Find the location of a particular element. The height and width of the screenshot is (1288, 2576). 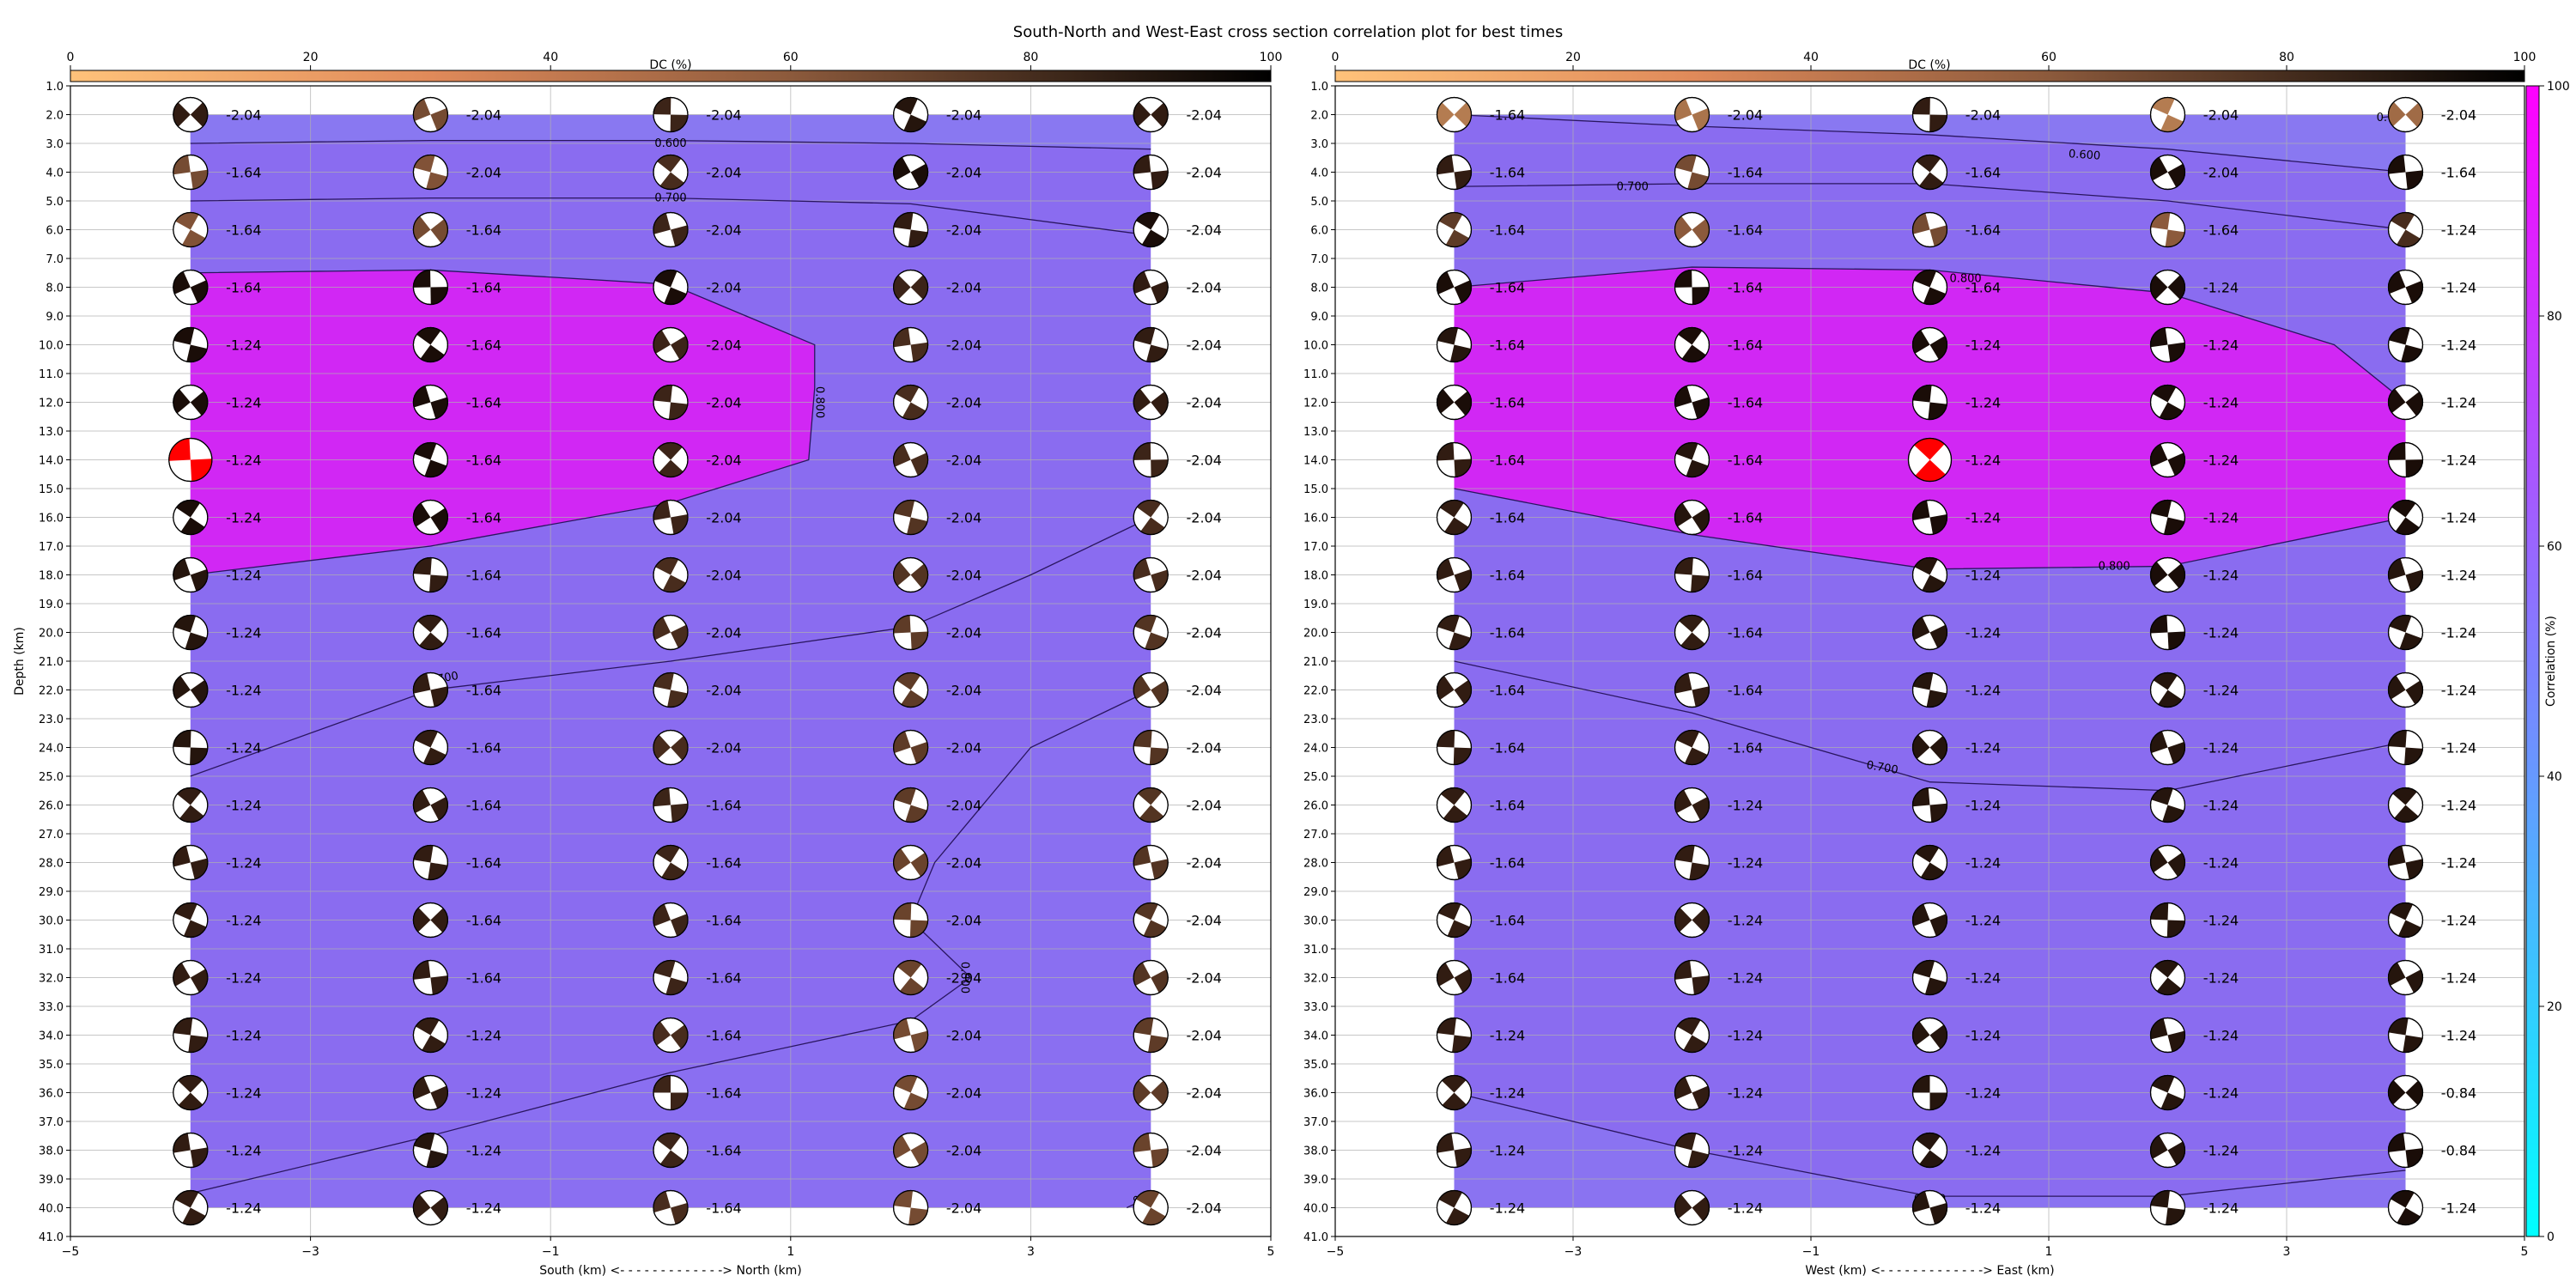

dc-tick-label: 40 is located at coordinates (1811, 58).